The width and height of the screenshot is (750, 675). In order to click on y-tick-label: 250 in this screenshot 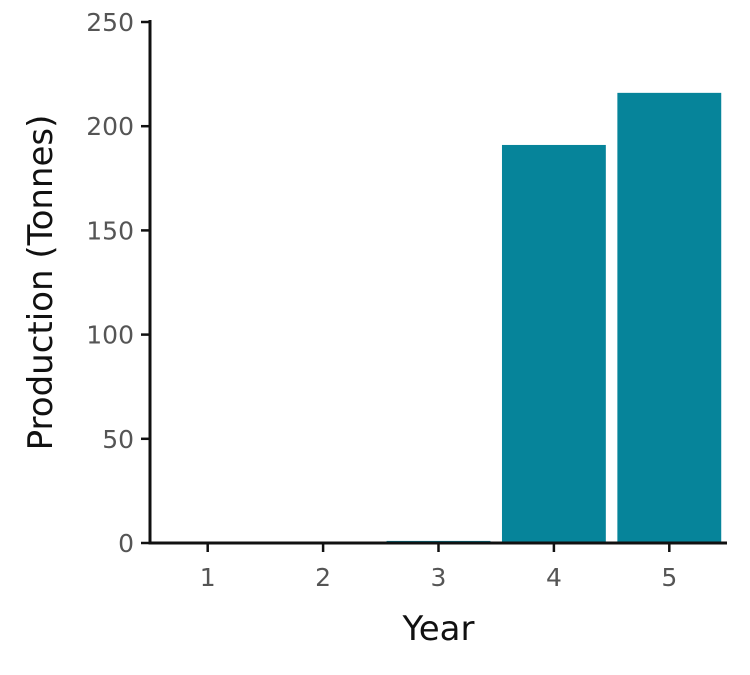, I will do `click(110, 22)`.